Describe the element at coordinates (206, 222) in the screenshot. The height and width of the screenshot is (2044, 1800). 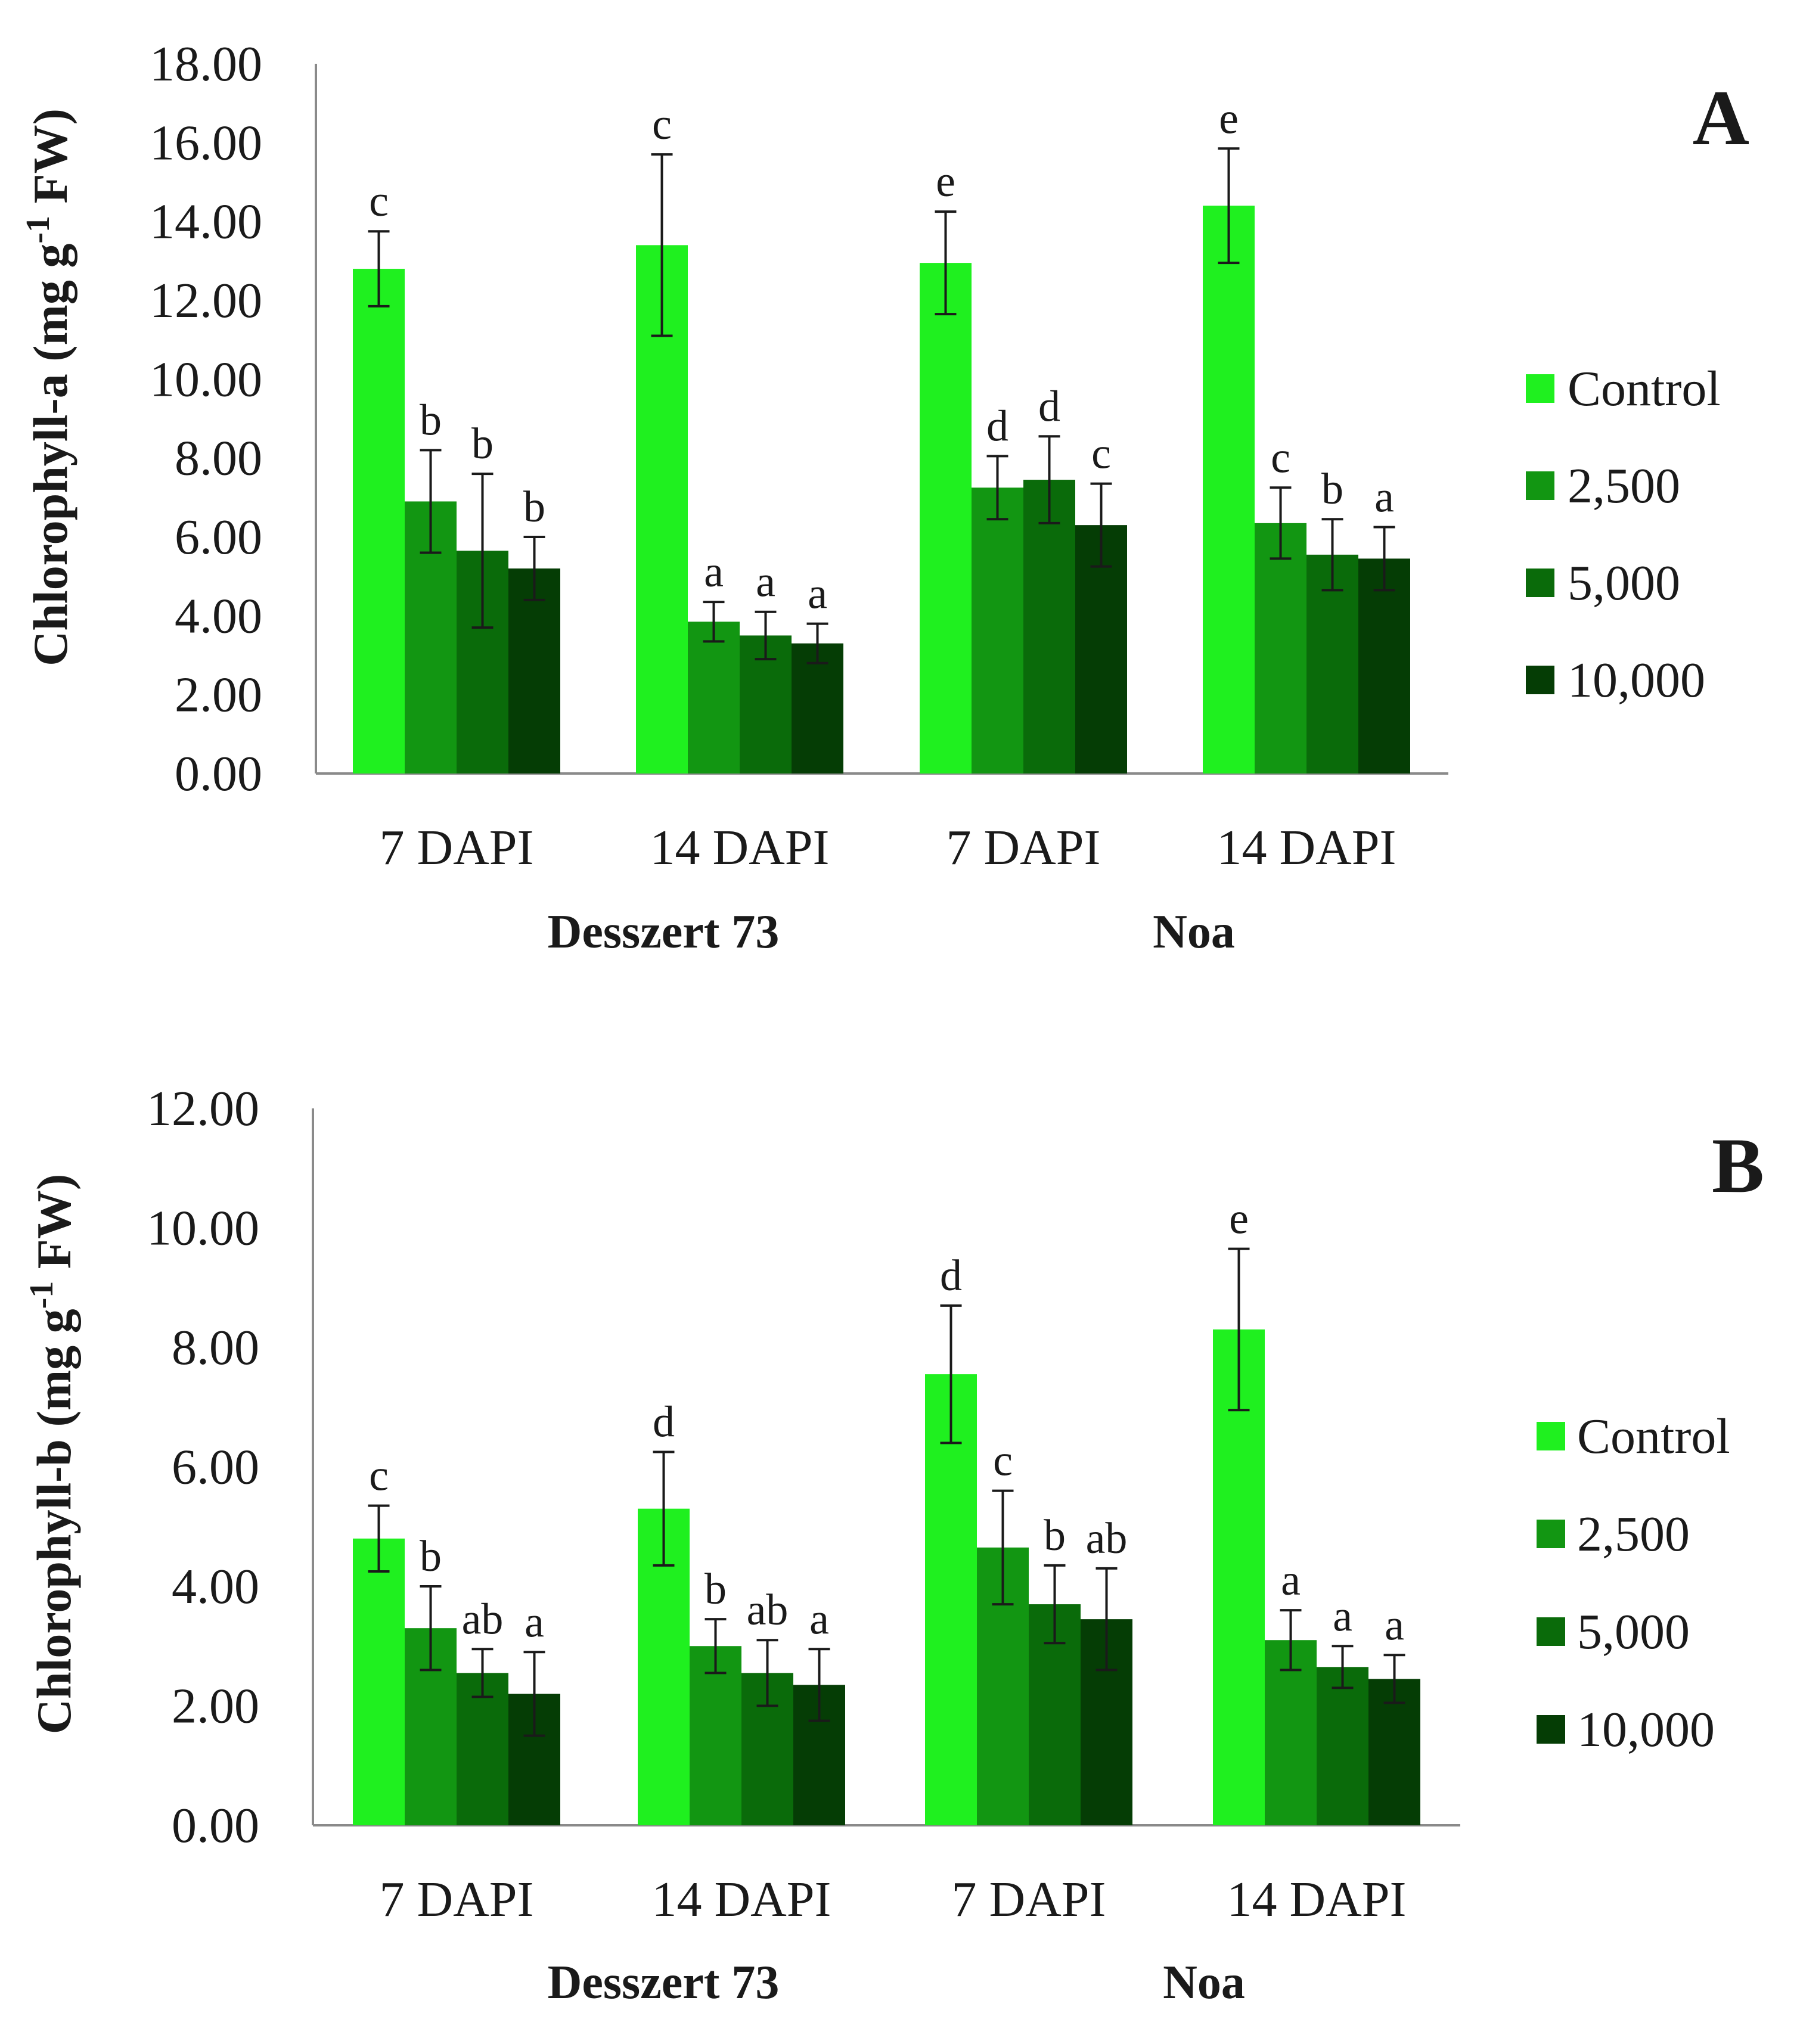
I see `y-tick-label: 14.00` at that location.